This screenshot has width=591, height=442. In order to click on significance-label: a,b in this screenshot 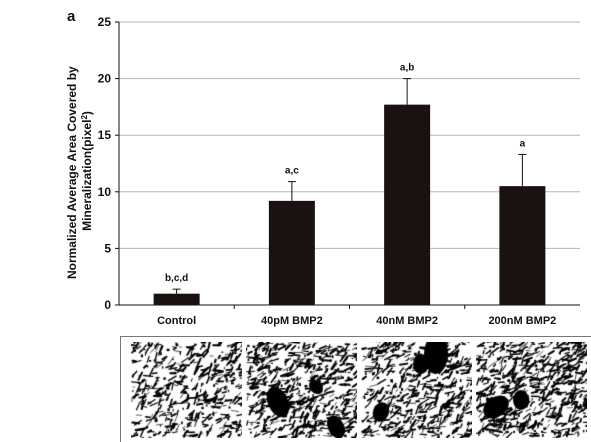, I will do `click(407, 68)`.